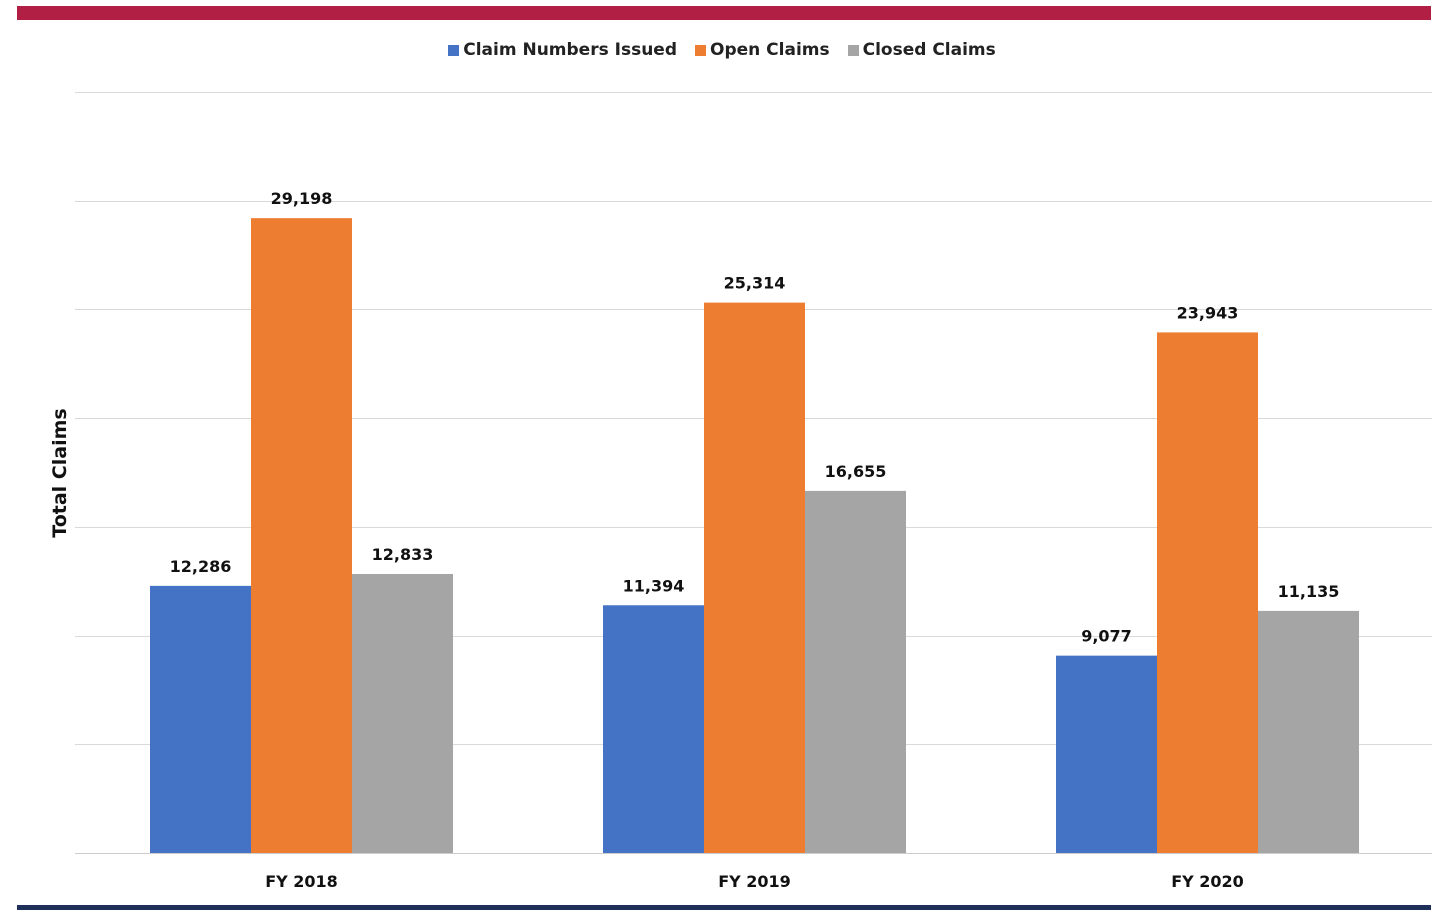 Image resolution: width=1444 pixels, height=910 pixels. I want to click on data-label: 9,077, so click(1106, 636).